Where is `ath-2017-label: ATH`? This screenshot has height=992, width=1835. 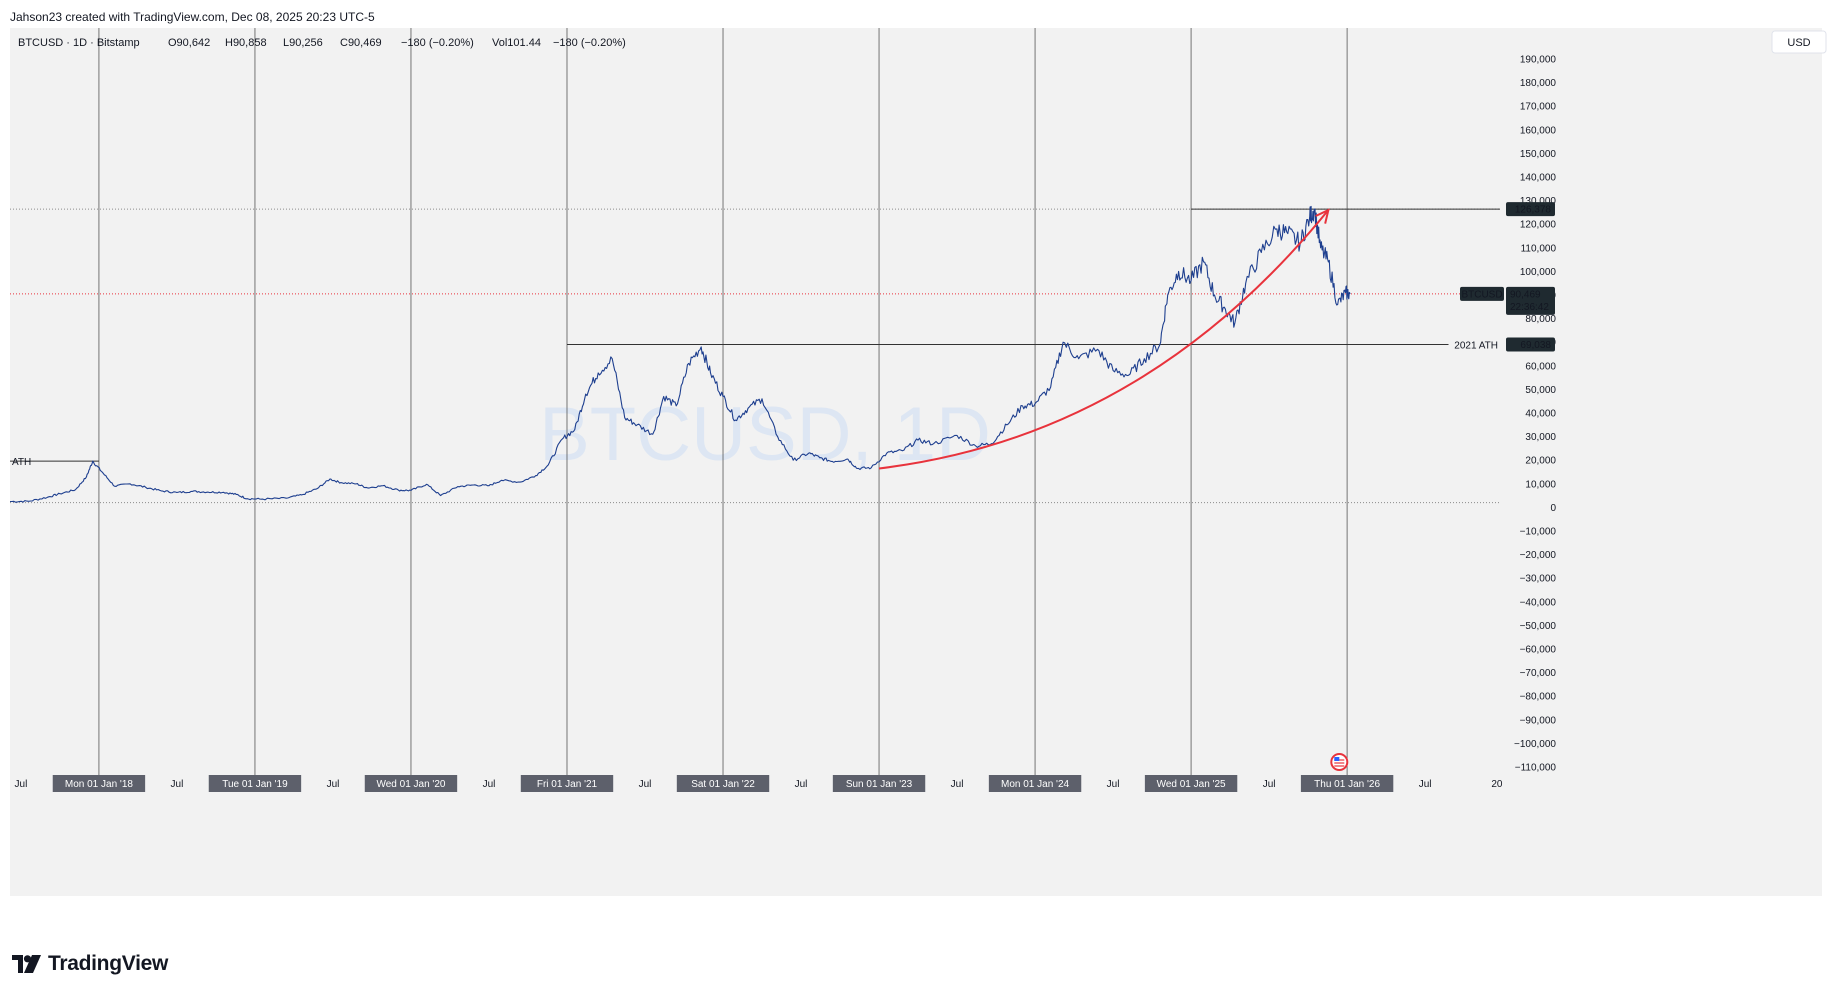 ath-2017-label: ATH is located at coordinates (21, 462).